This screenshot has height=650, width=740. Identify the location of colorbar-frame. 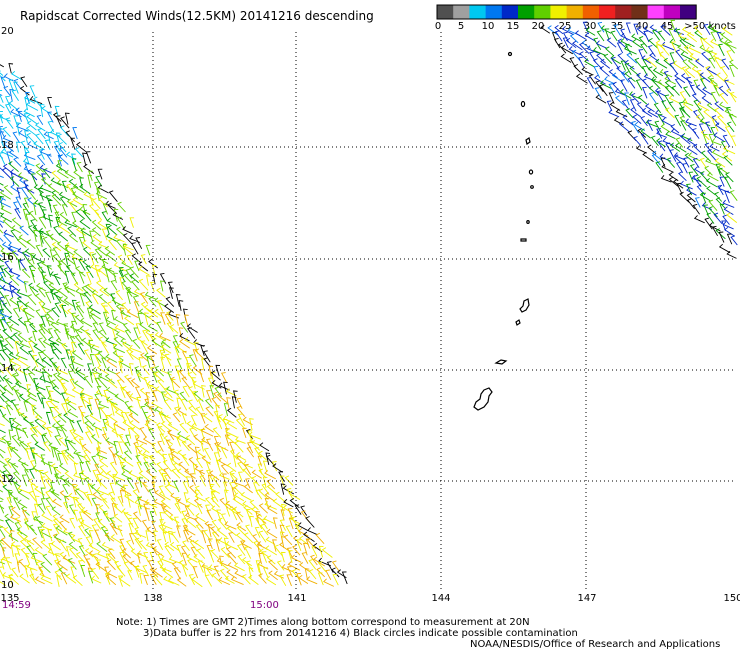
(566, 12).